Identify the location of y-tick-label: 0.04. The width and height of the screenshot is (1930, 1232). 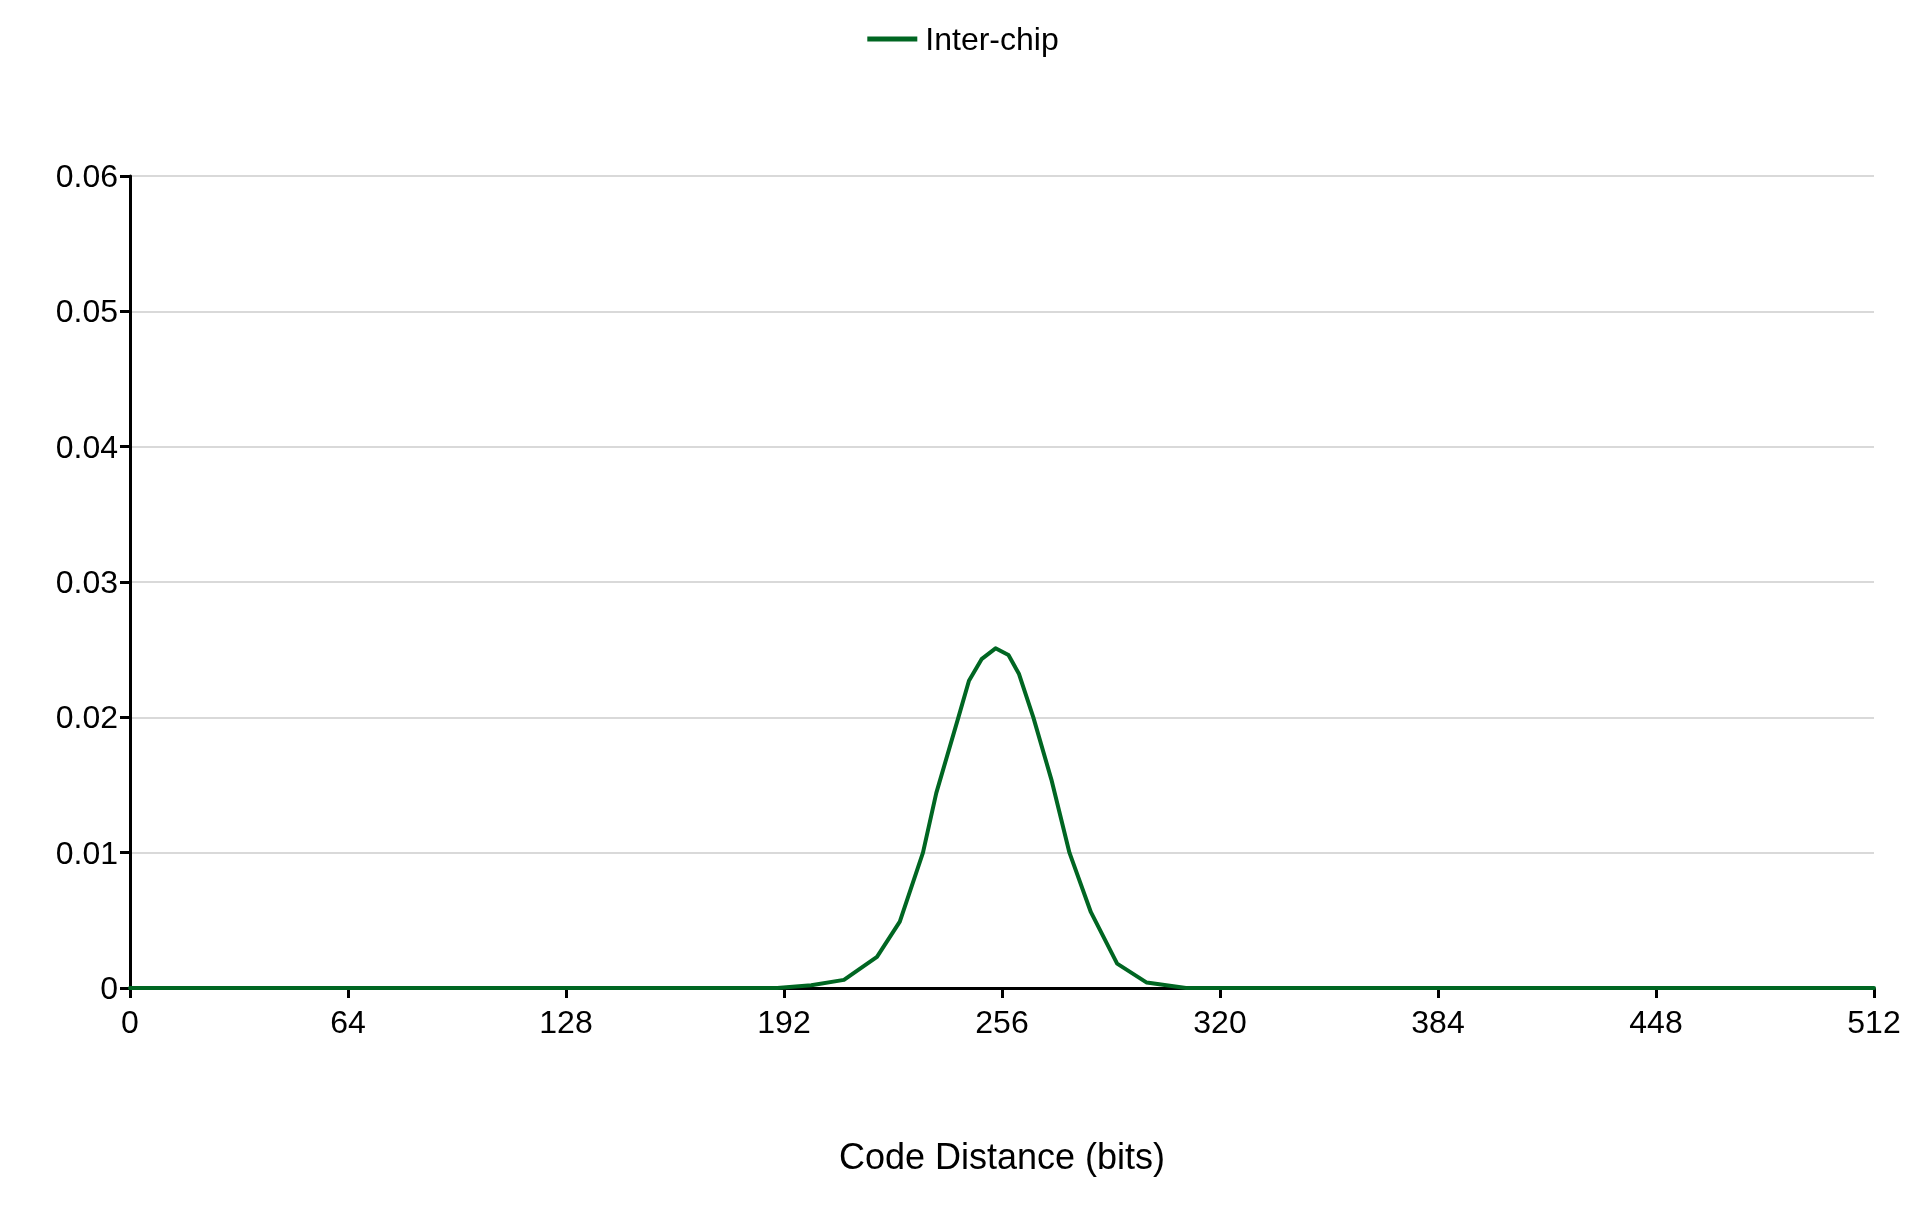
(86, 446).